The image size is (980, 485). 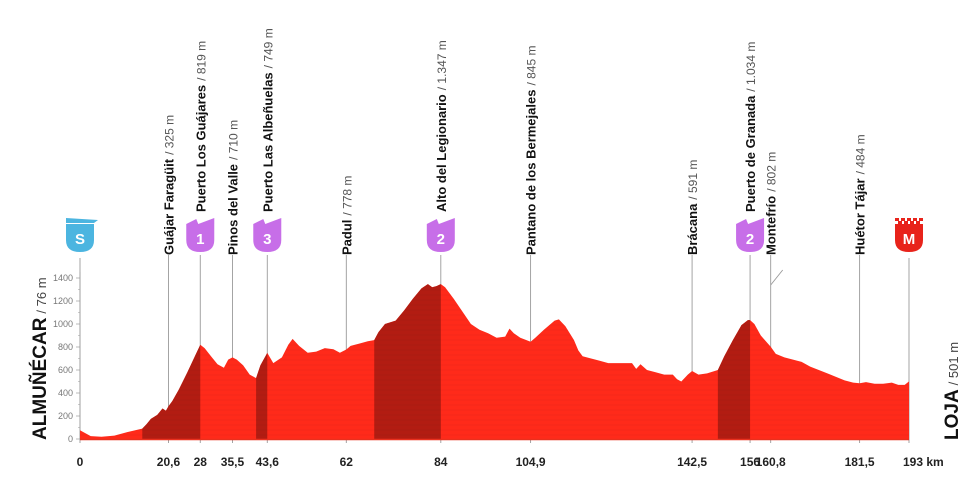 I want to click on waypoint-label: Puerto de Granada / 1.034 m, so click(x=750, y=127).